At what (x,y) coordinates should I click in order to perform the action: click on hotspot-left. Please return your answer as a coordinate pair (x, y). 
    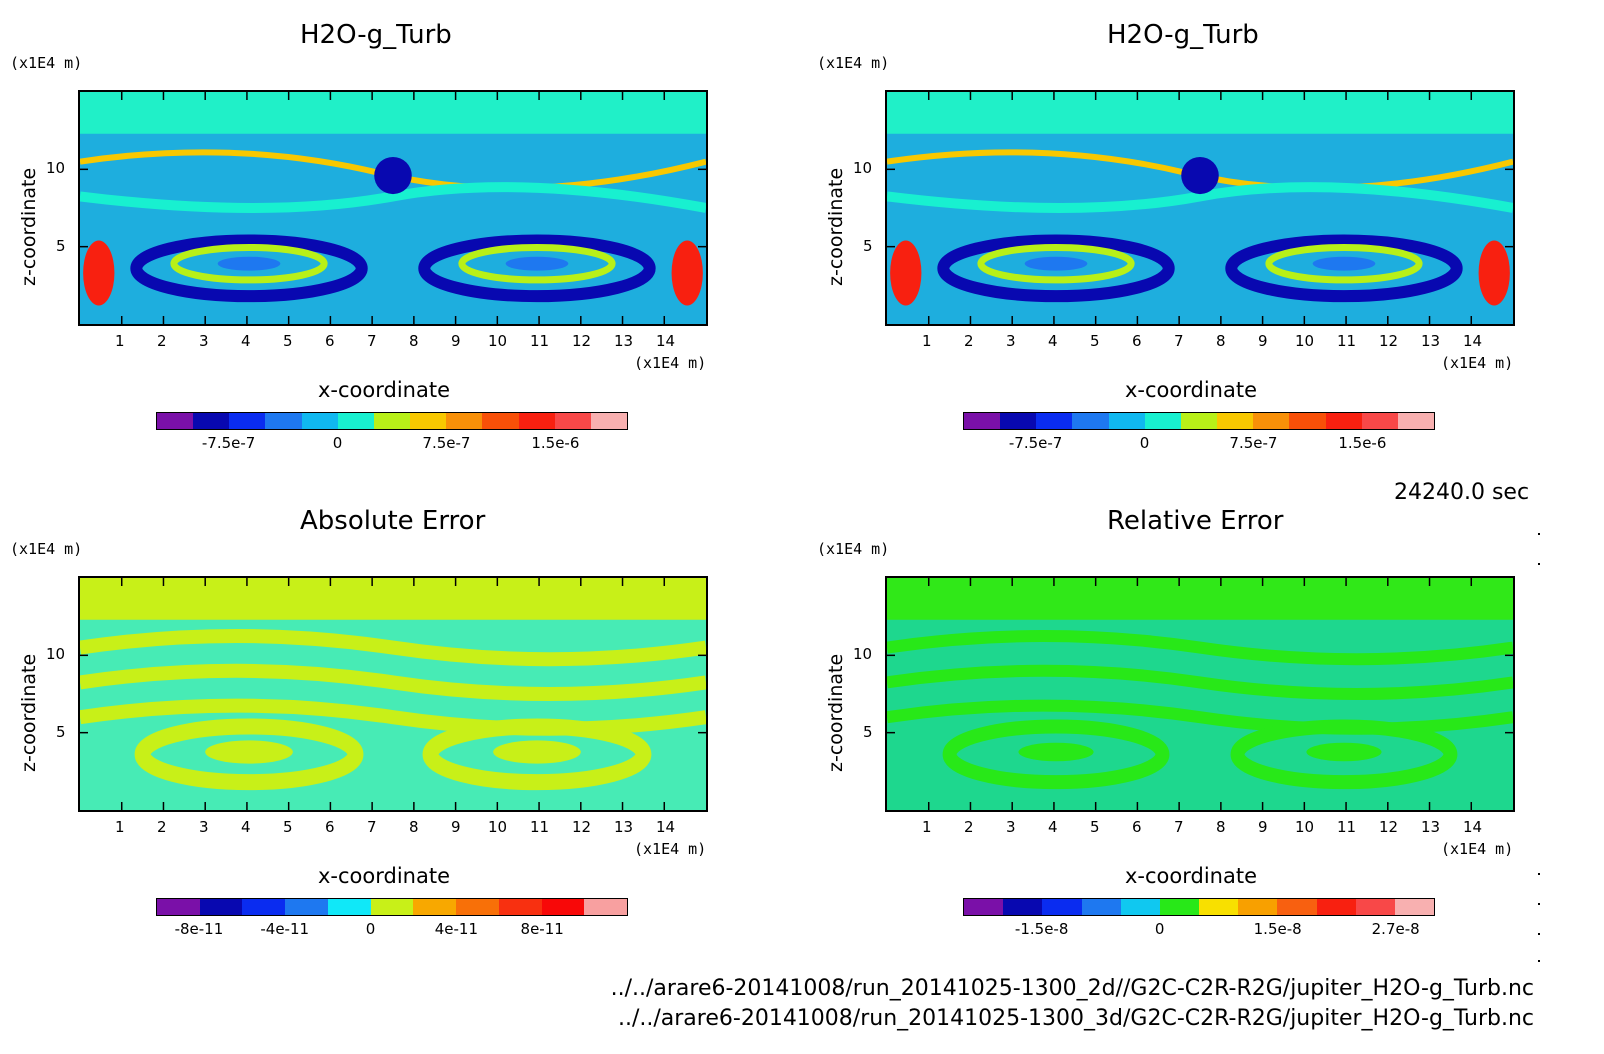
    Looking at the image, I should click on (99, 273).